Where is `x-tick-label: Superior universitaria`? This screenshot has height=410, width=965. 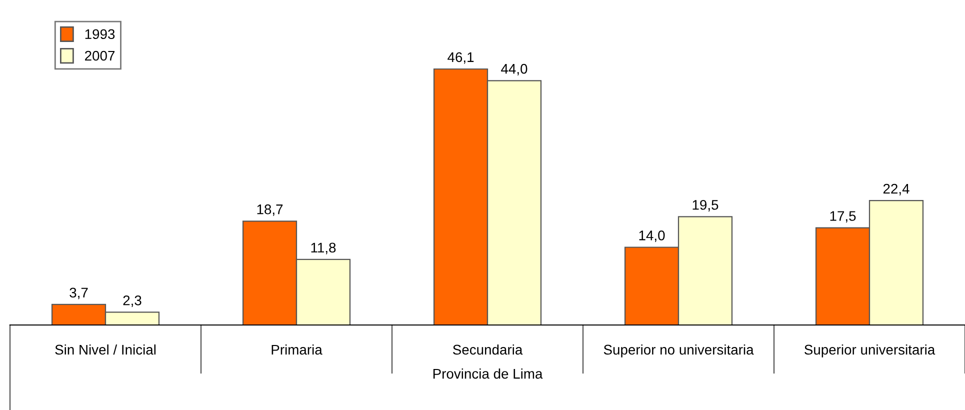
x-tick-label: Superior universitaria is located at coordinates (870, 351).